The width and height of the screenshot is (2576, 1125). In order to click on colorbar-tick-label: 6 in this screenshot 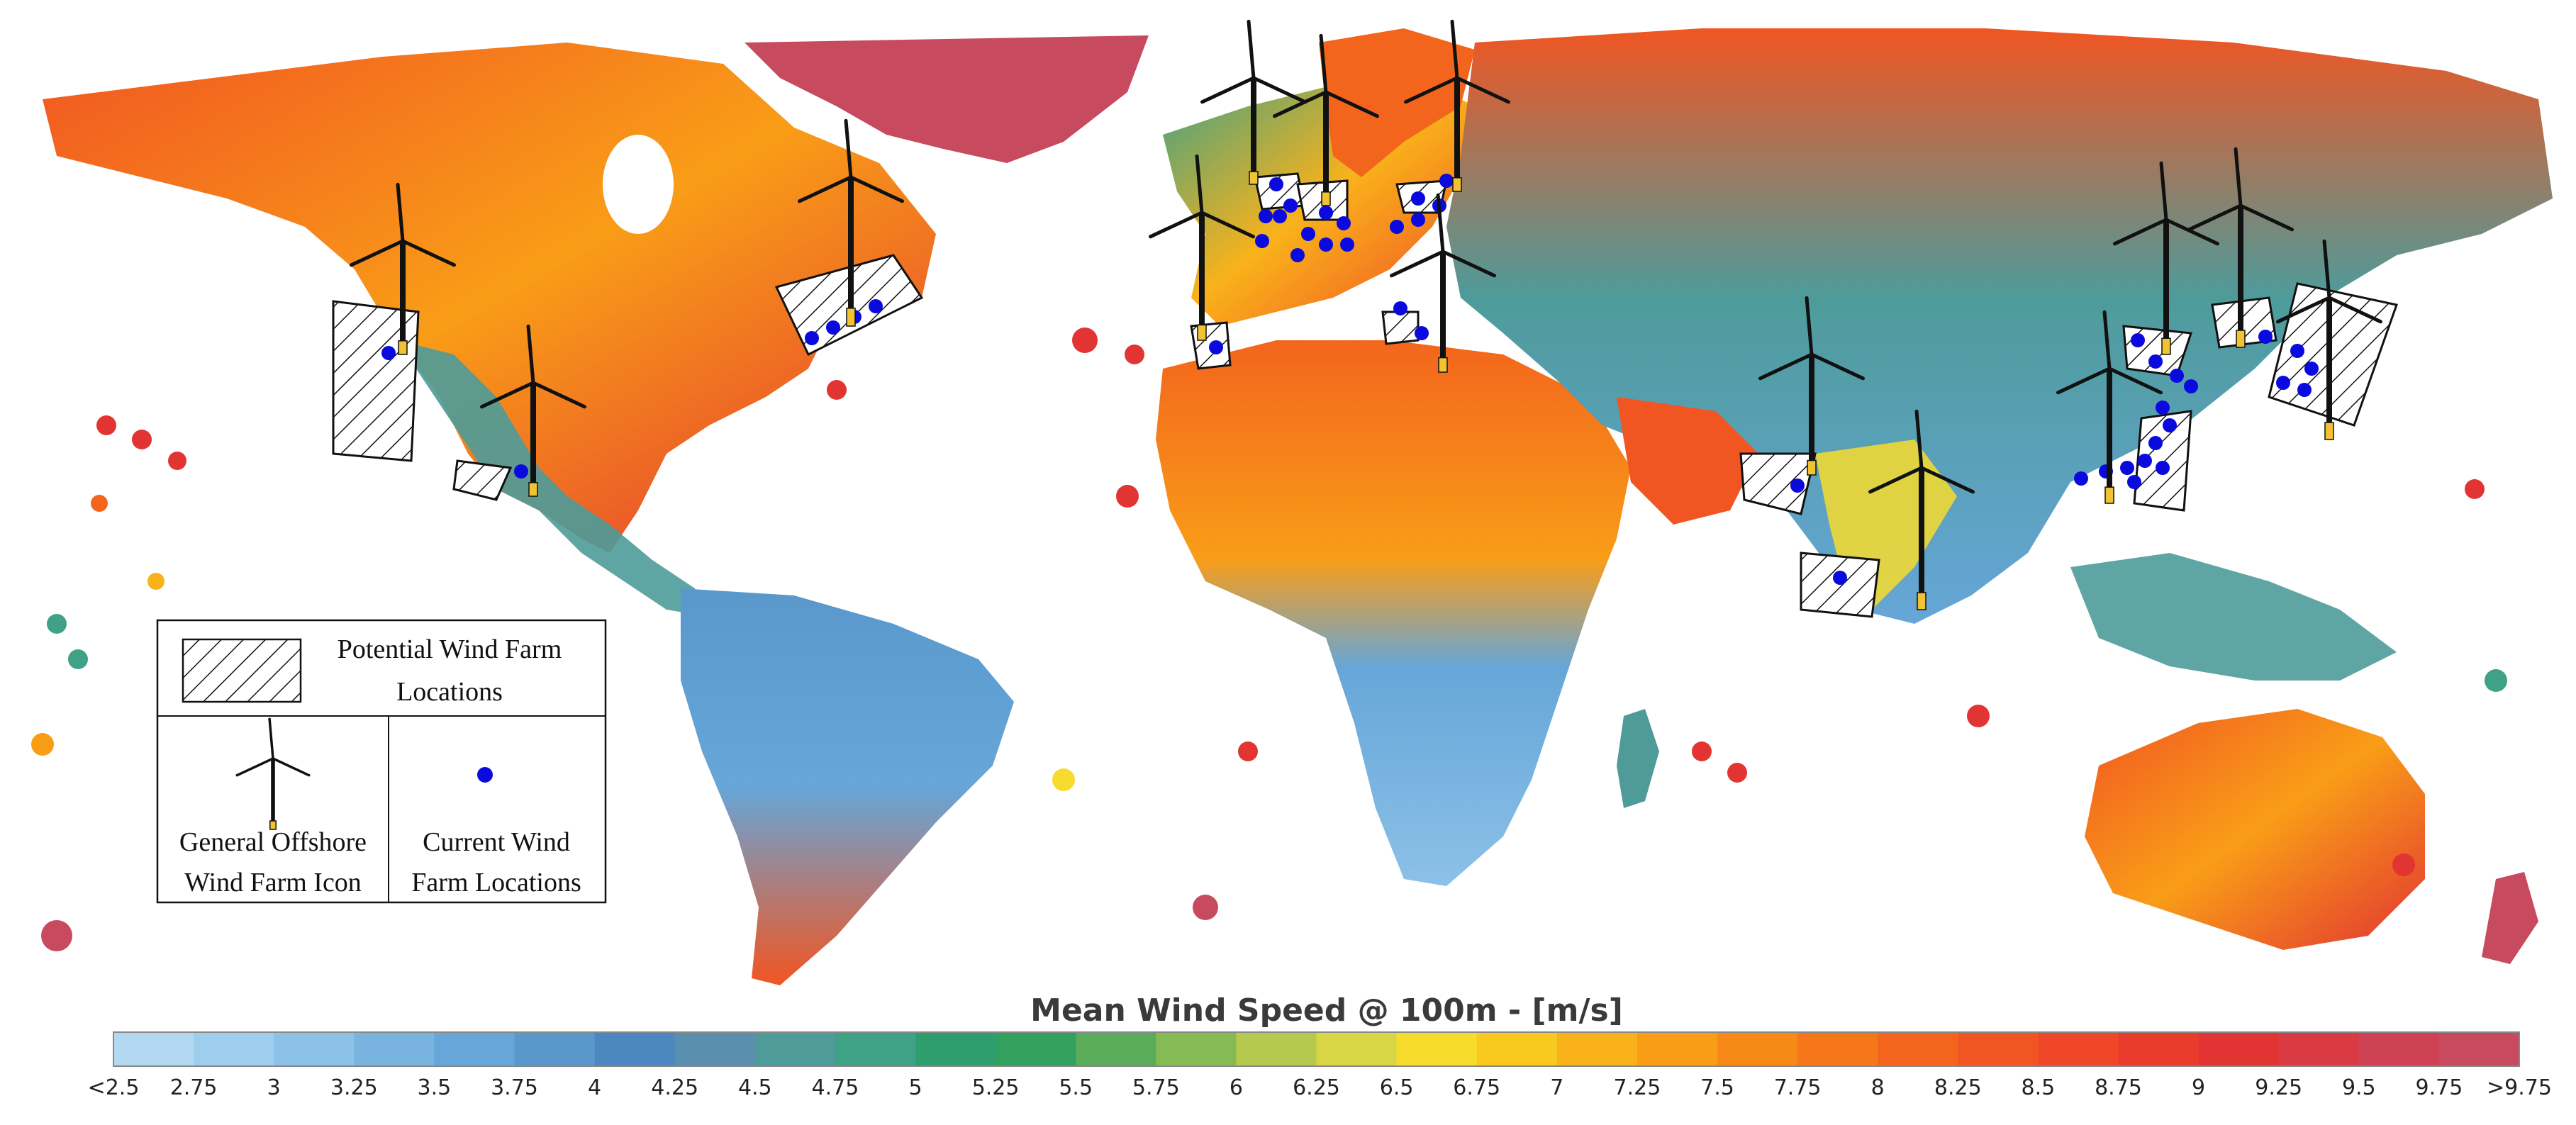, I will do `click(1236, 1087)`.